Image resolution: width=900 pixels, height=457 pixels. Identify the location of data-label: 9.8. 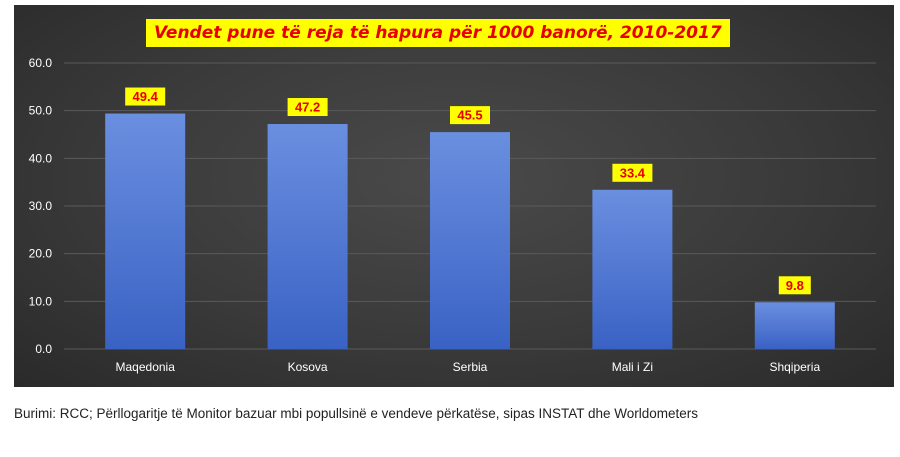
(794, 285).